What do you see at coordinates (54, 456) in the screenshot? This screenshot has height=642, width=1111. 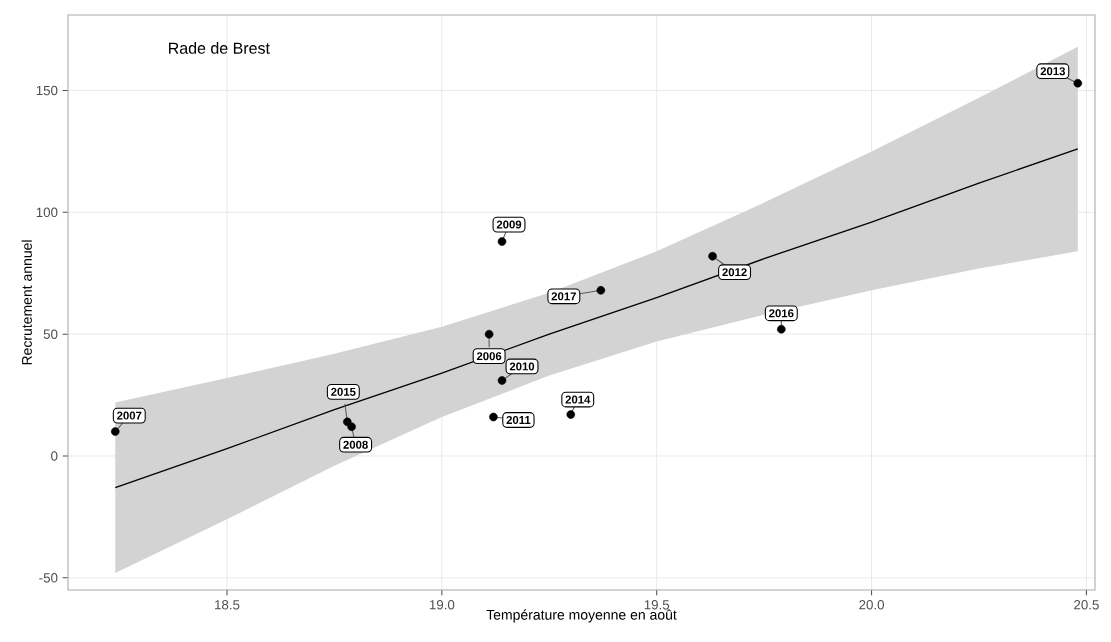 I see `y-tick-label: 0` at bounding box center [54, 456].